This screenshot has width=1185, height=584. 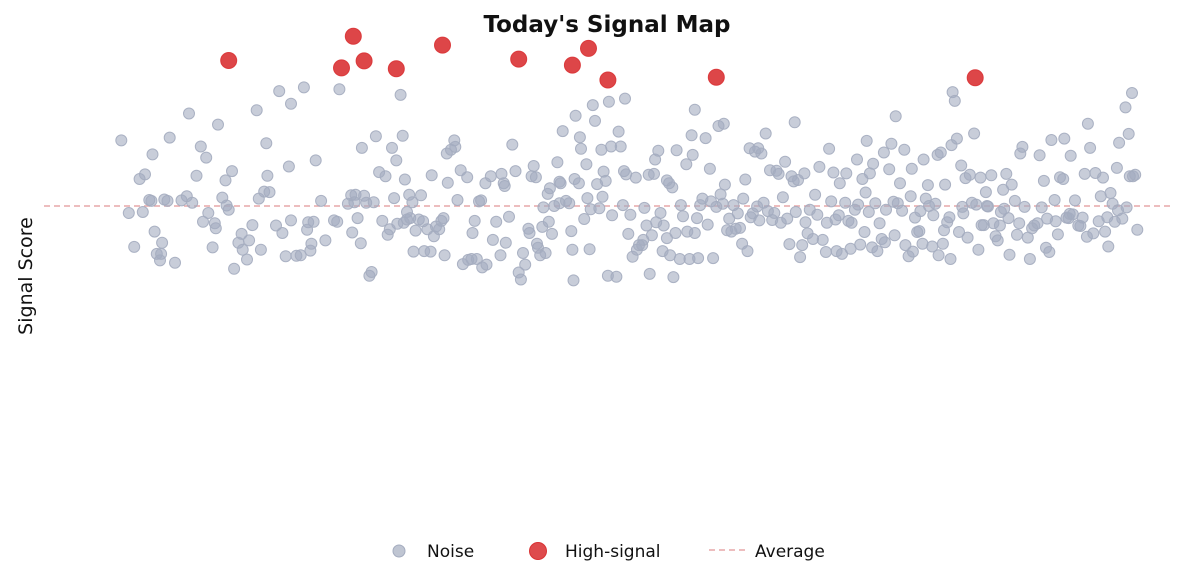 I want to click on legend-high-signal-marker, so click(x=538, y=551).